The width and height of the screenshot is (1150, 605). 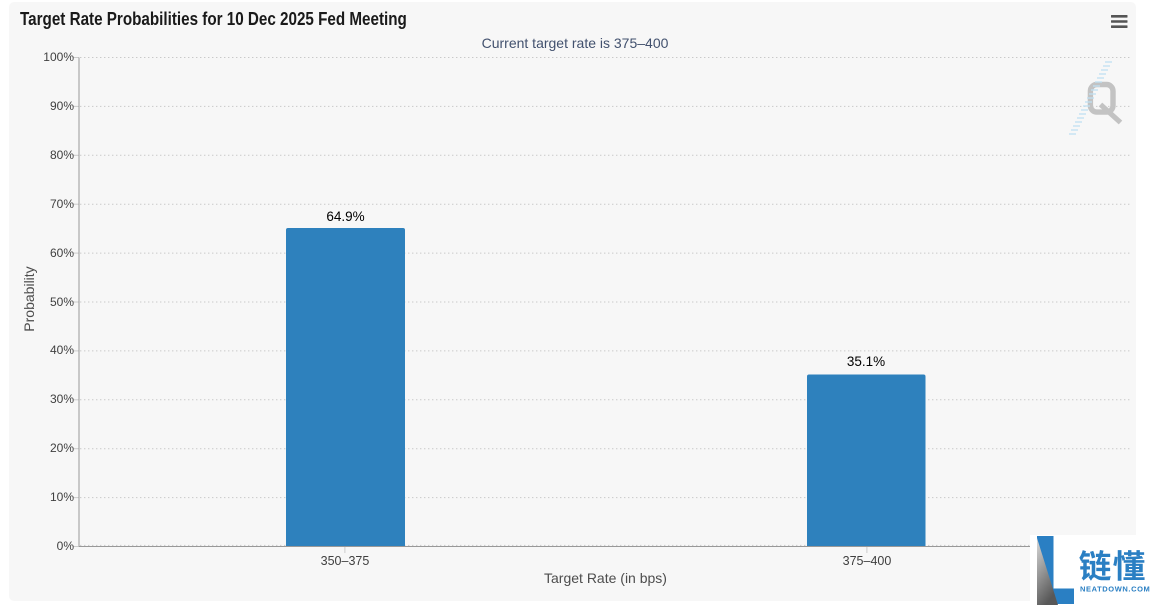 I want to click on svg-text: NEATDOWN.COM, so click(x=1115, y=589).